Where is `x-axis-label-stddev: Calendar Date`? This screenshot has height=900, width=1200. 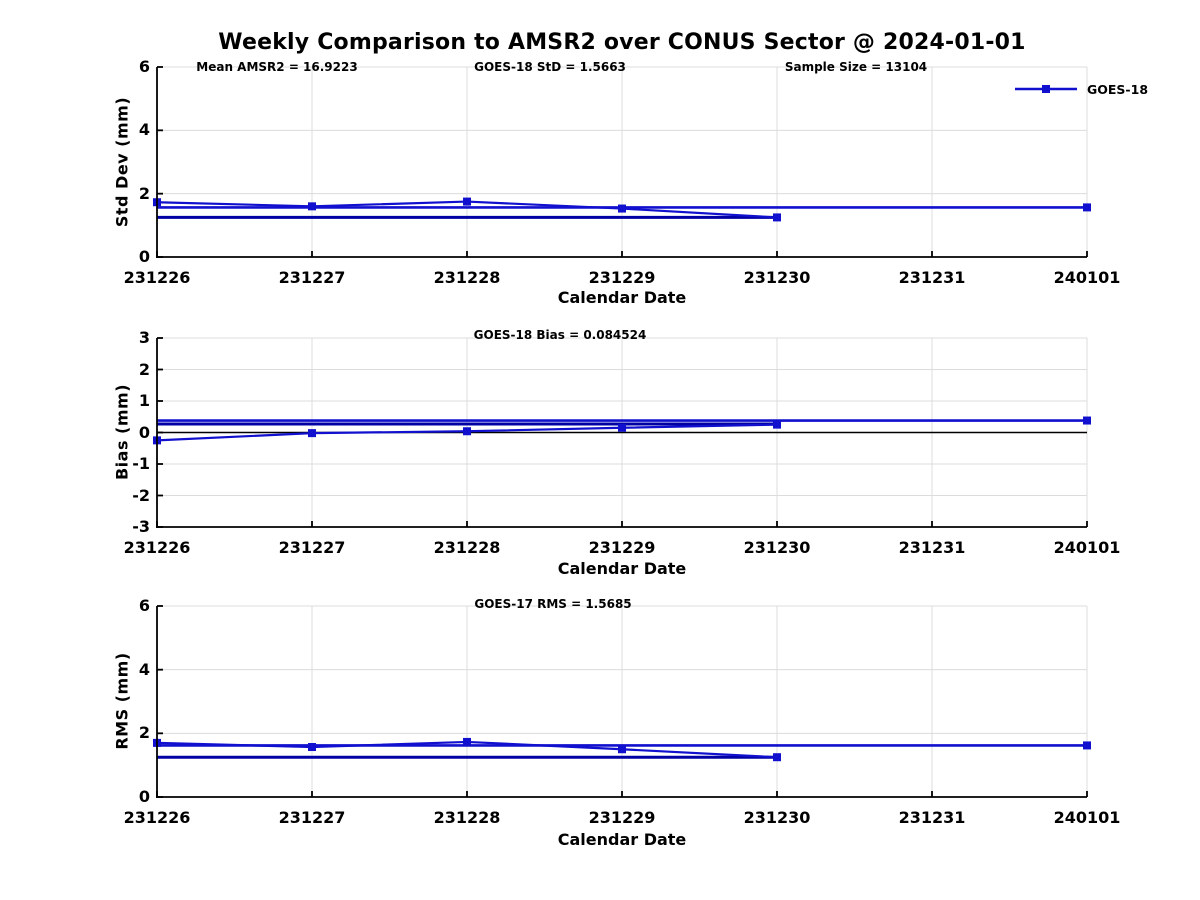 x-axis-label-stddev: Calendar Date is located at coordinates (622, 297).